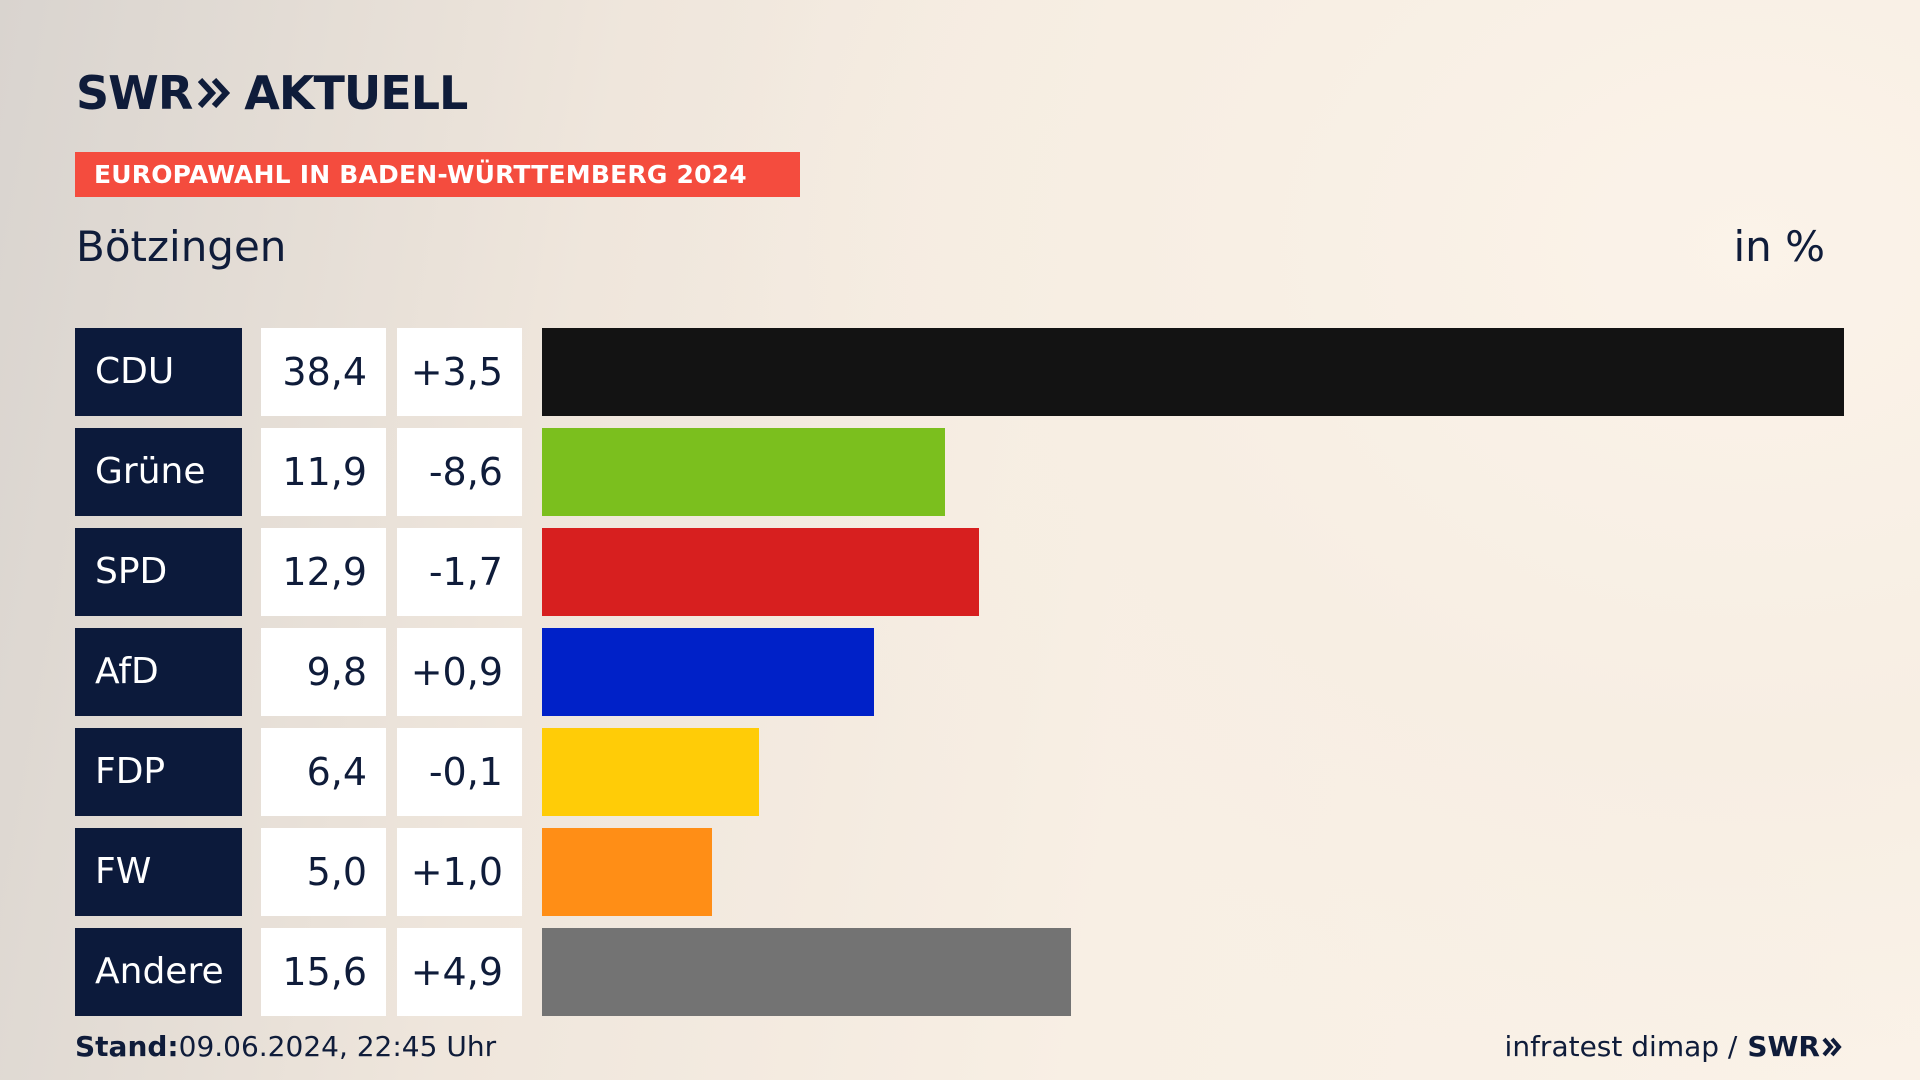  What do you see at coordinates (1832, 1046) in the screenshot?
I see `small-double-chevron-icon` at bounding box center [1832, 1046].